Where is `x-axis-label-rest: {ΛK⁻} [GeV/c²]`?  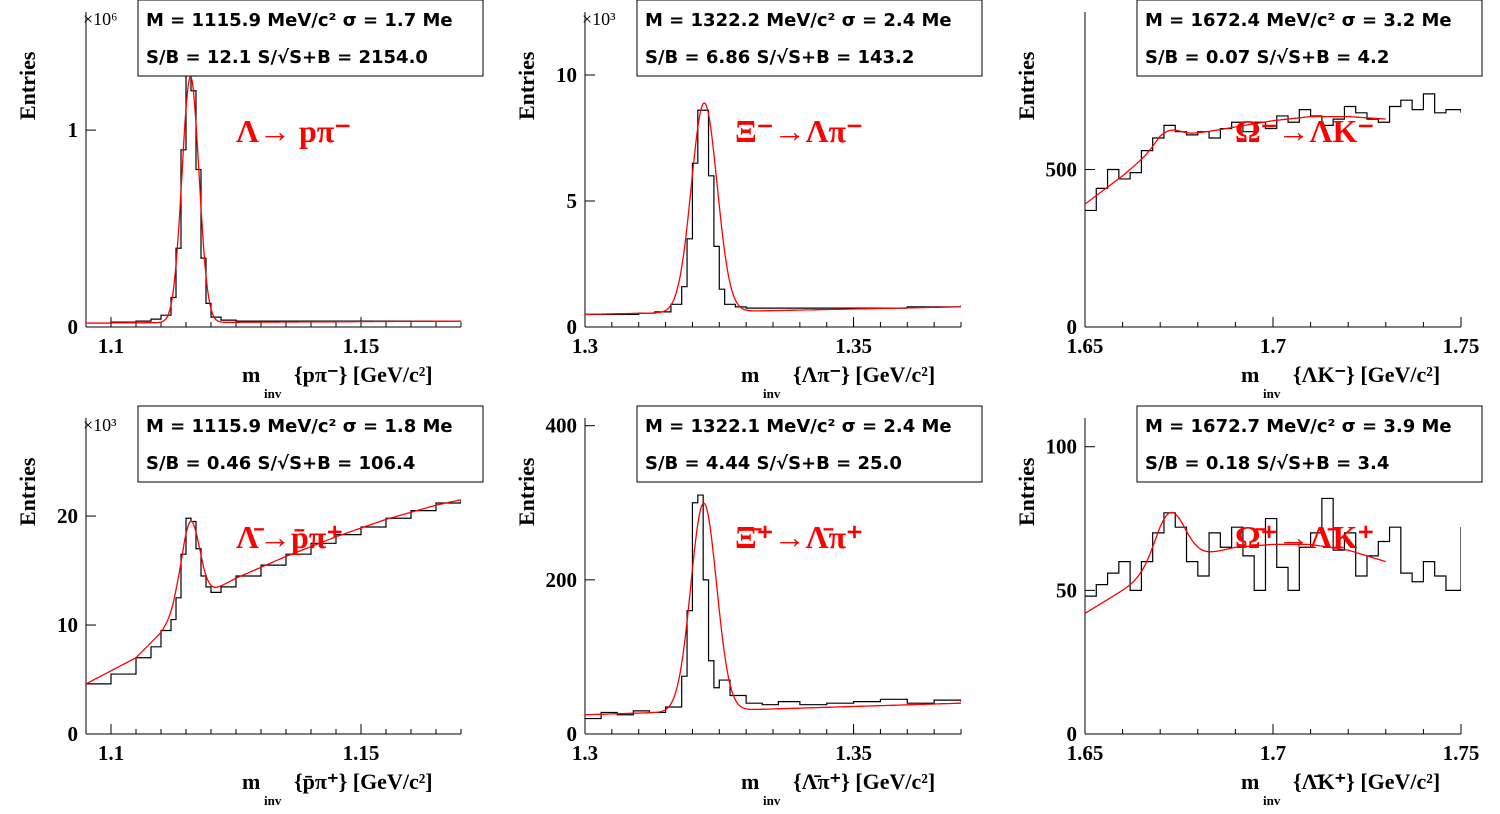 x-axis-label-rest: {ΛK⁻} [GeV/c²] is located at coordinates (1366, 374).